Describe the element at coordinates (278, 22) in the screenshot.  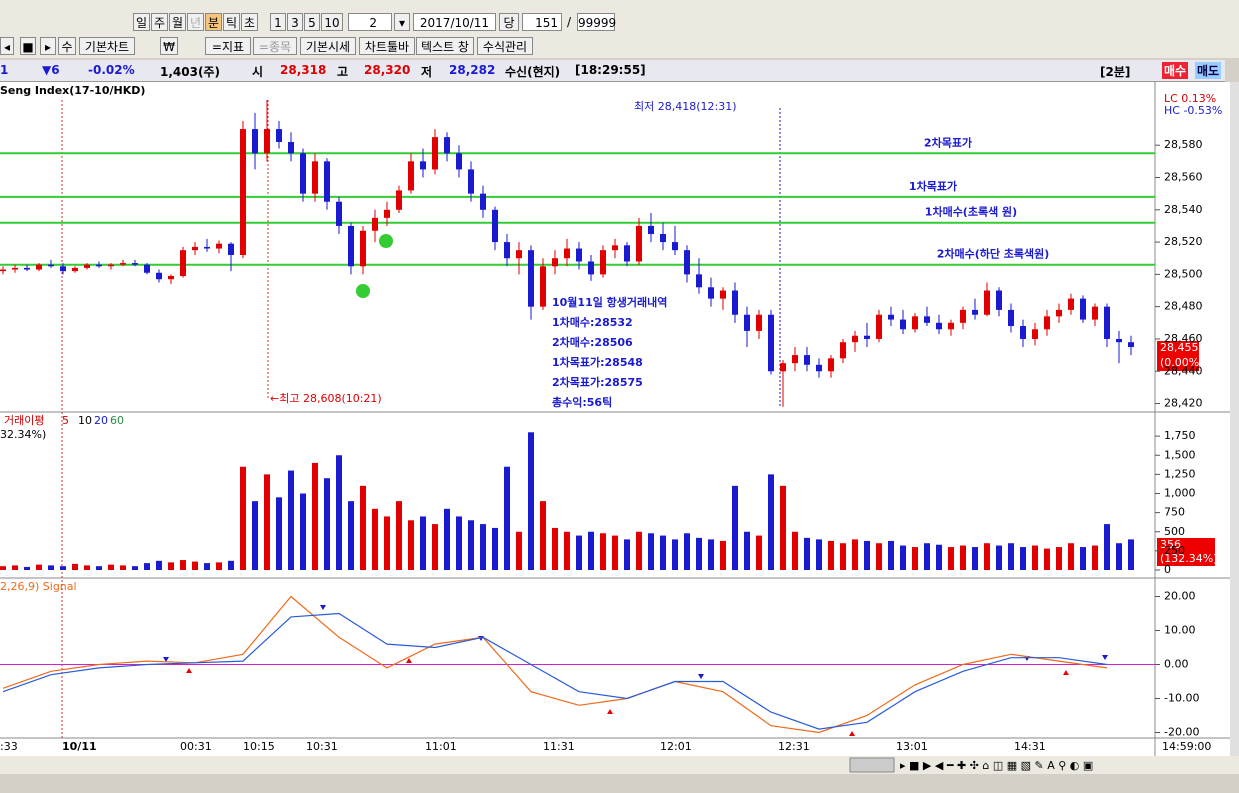
I see `interval-button: 1` at that location.